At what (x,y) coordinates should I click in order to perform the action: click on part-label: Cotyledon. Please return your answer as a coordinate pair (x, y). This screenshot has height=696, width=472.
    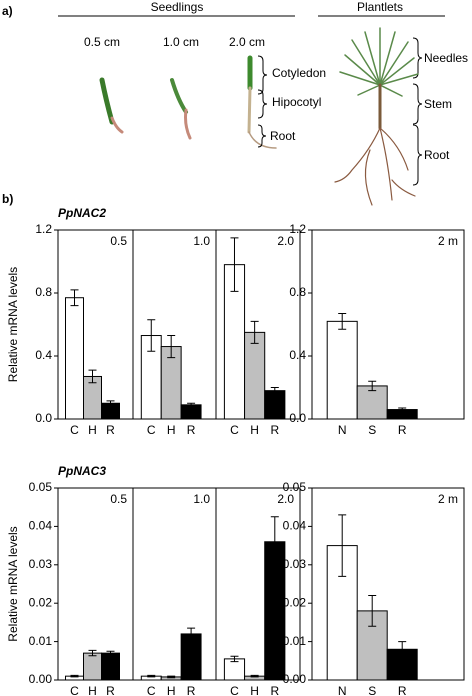
    Looking at the image, I should click on (299, 73).